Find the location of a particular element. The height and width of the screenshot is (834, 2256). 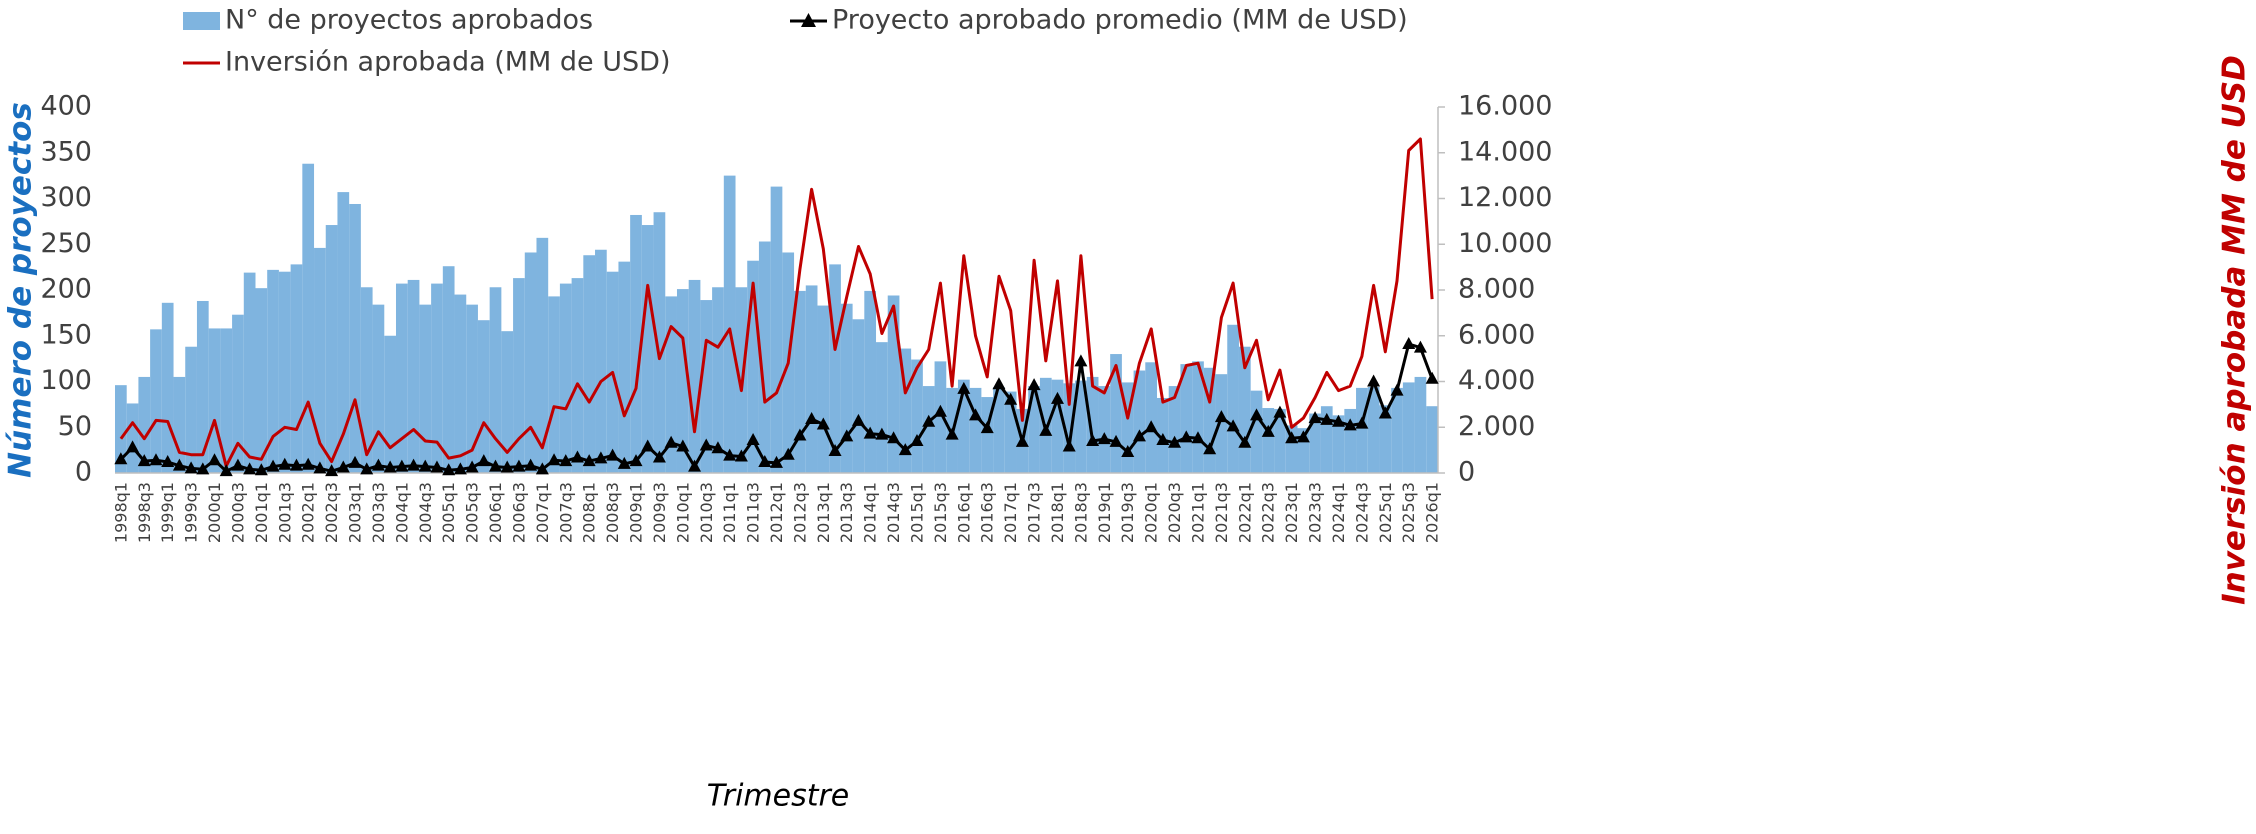

x-tick-label: 2005q3 is located at coordinates (472, 512).